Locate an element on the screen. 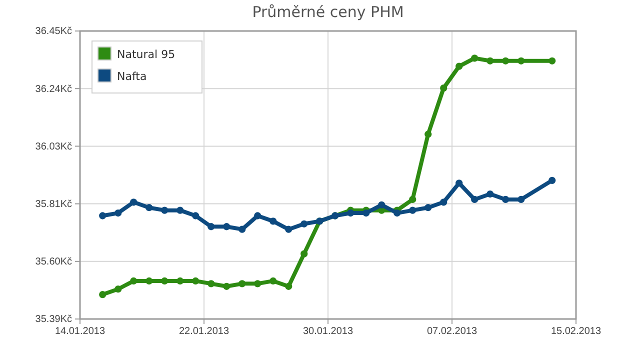 This screenshot has width=622, height=350. y-tick-label: 35.60Kč is located at coordinates (53, 262).